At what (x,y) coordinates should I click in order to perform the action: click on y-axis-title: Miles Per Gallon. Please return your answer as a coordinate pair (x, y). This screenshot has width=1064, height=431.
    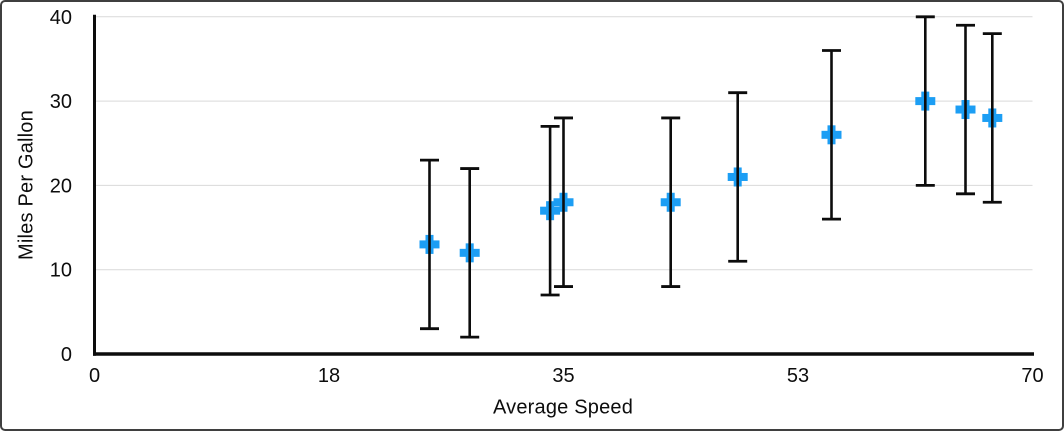
    Looking at the image, I should click on (26, 185).